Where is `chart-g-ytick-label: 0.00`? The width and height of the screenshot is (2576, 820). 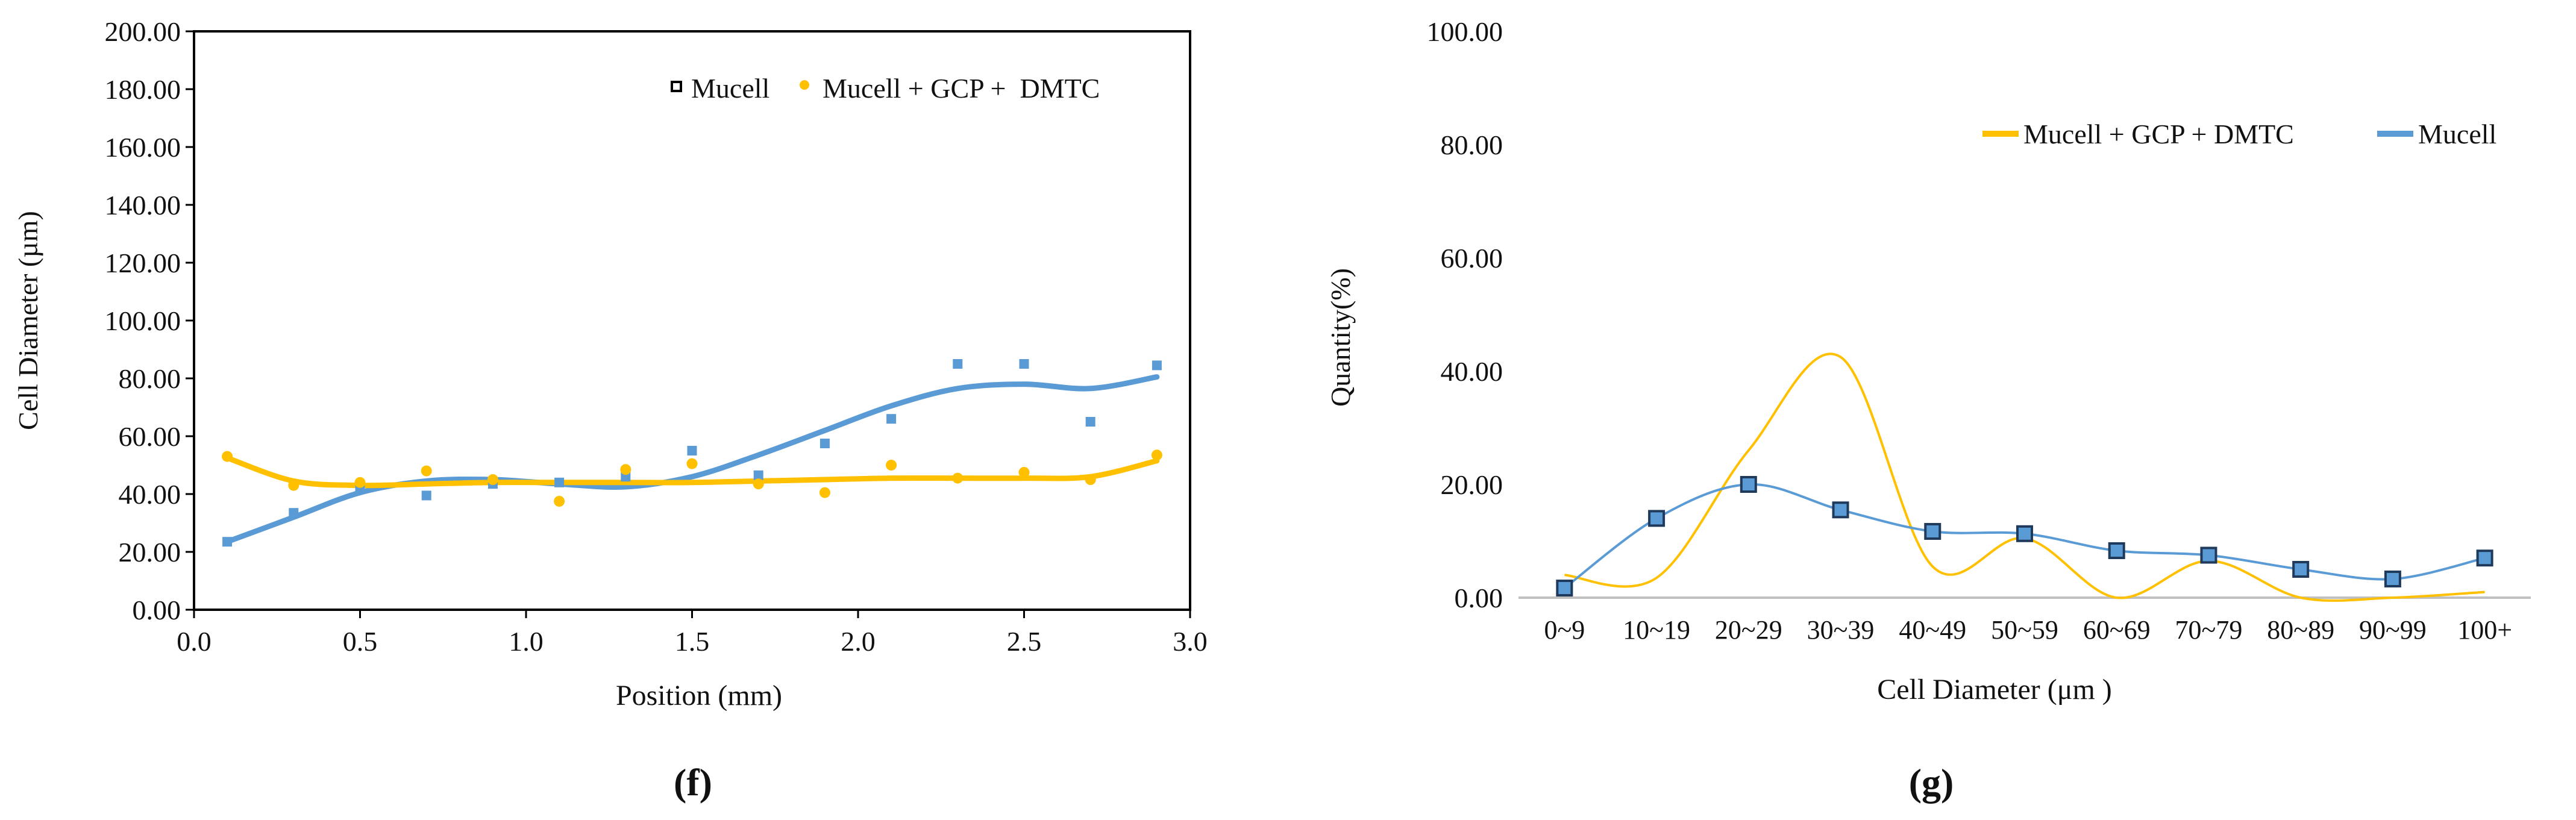 chart-g-ytick-label: 0.00 is located at coordinates (1479, 598).